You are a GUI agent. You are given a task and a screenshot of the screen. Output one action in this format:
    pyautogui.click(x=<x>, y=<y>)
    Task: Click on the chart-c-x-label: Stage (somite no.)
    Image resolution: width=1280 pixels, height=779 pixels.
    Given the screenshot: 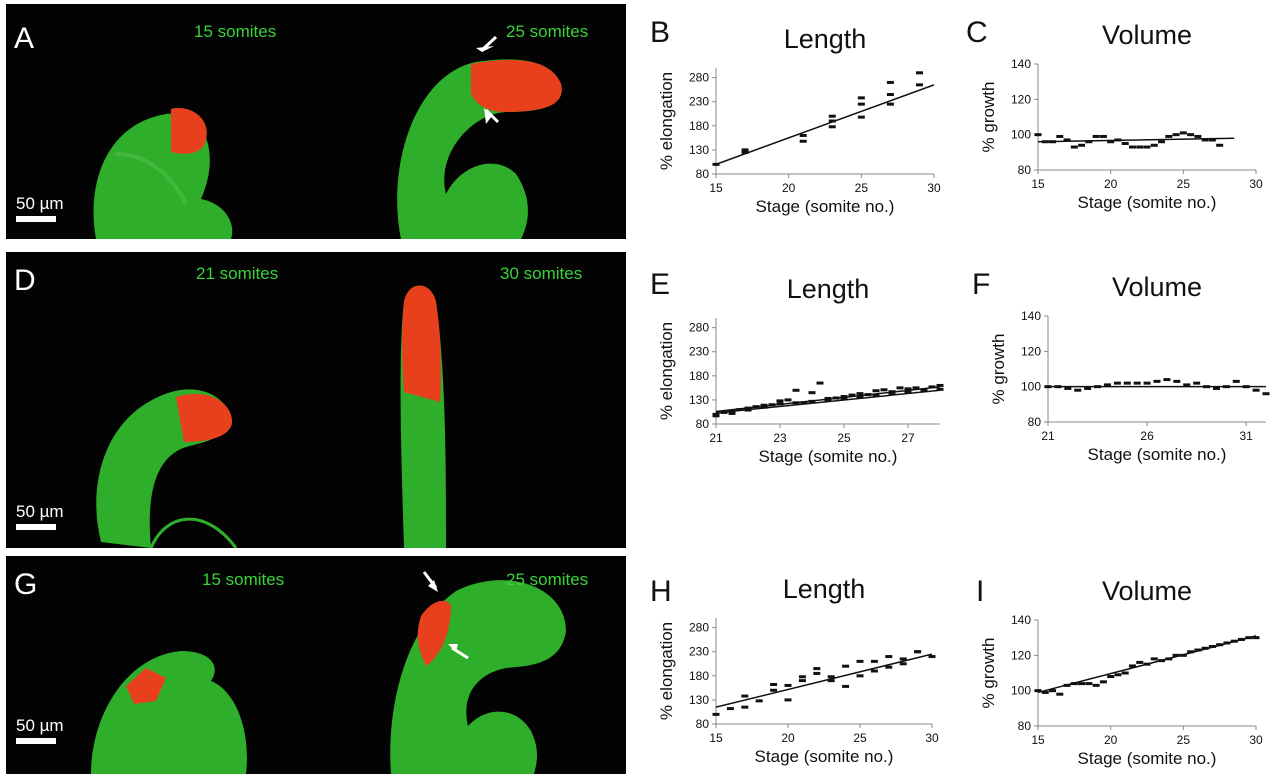 What is the action you would take?
    pyautogui.click(x=1147, y=202)
    